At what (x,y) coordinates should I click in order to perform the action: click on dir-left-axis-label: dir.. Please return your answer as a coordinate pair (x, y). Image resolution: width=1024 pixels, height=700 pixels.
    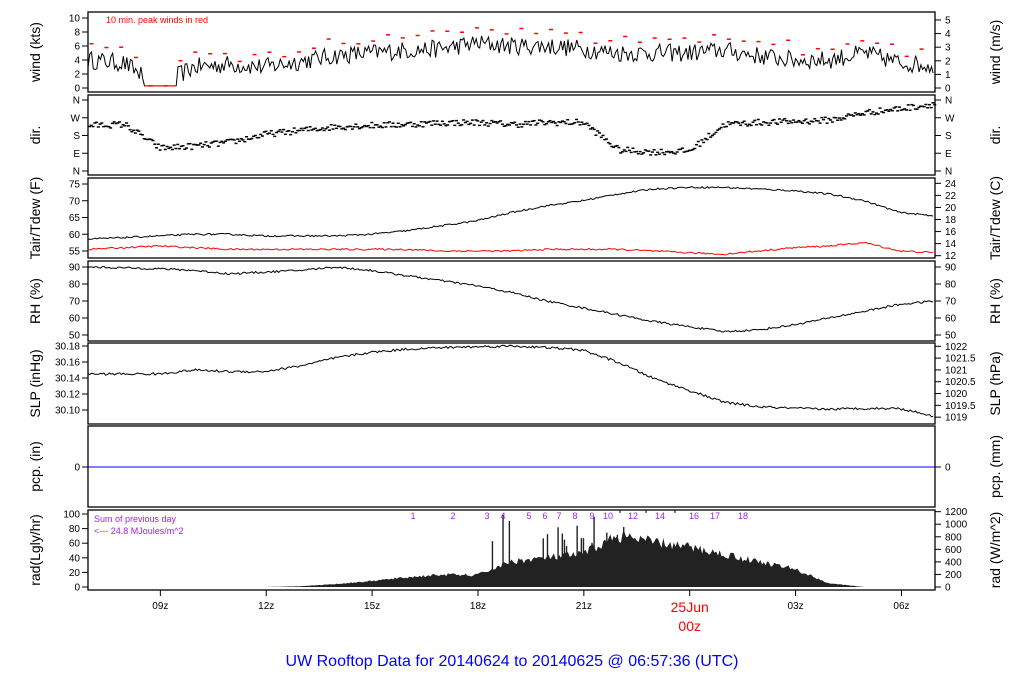
    Looking at the image, I should click on (35, 135).